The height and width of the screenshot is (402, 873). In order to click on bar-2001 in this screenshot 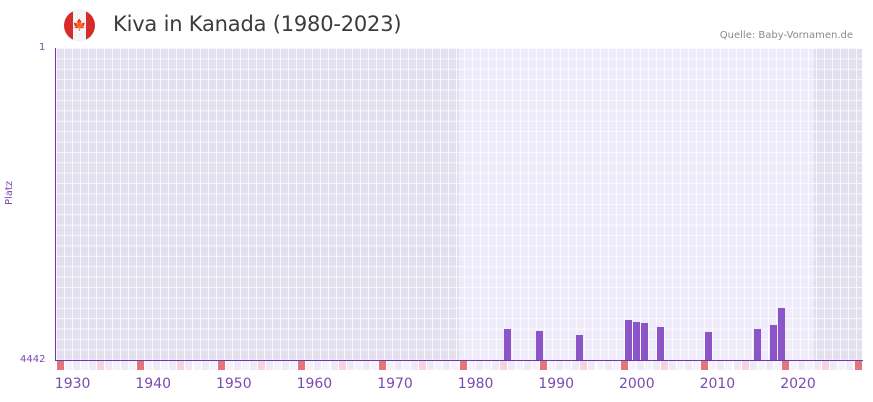, I will do `click(644, 341)`.